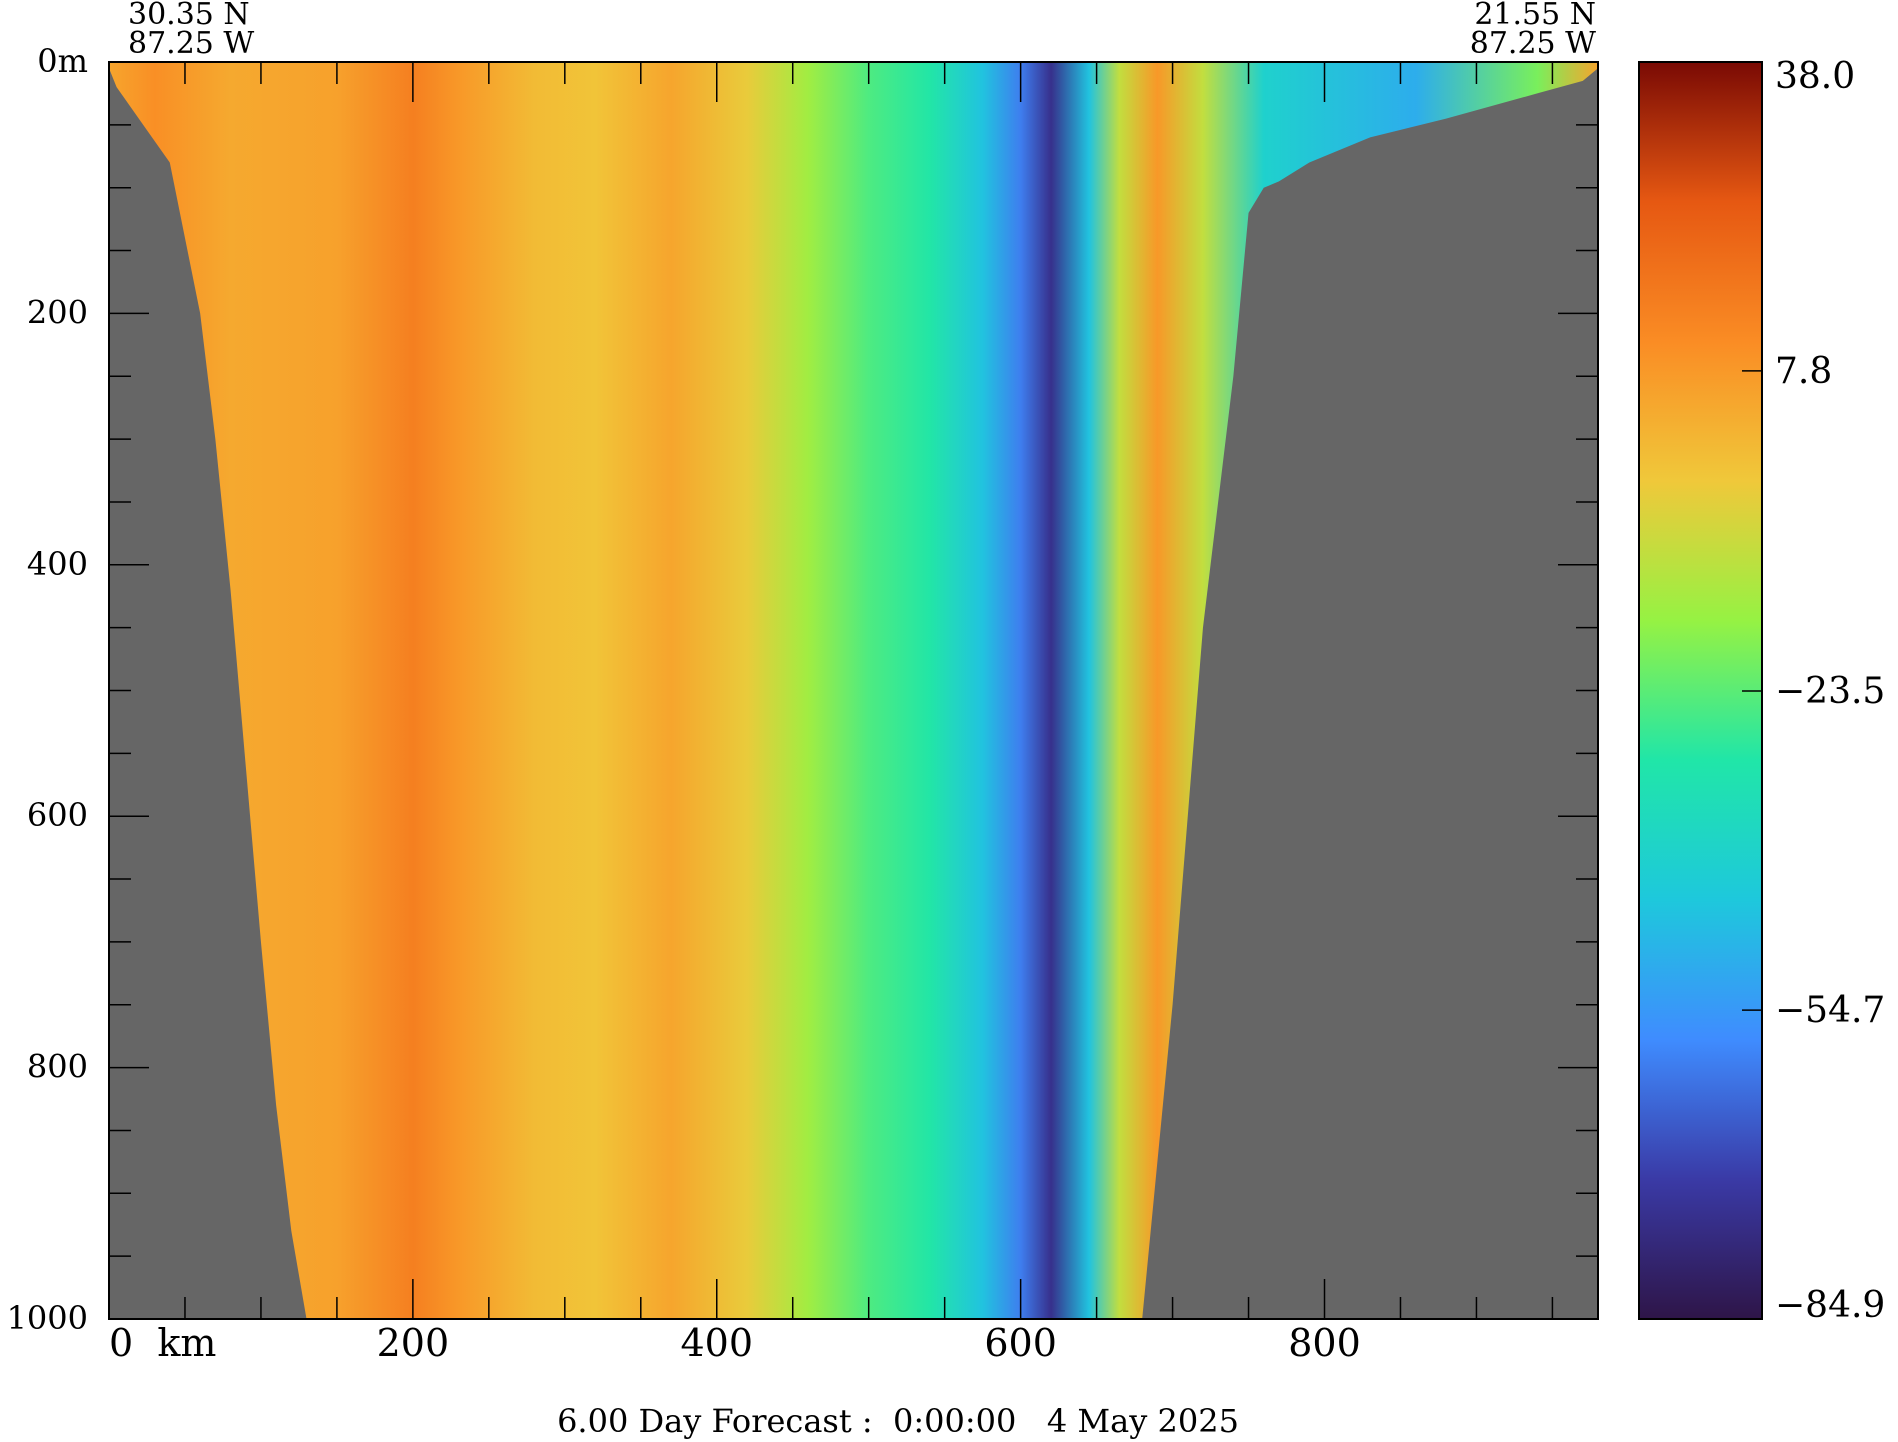 The height and width of the screenshot is (1442, 1898). Describe the element at coordinates (189, 16) in the screenshot. I see `start-lat-label: 30.35 N` at that location.